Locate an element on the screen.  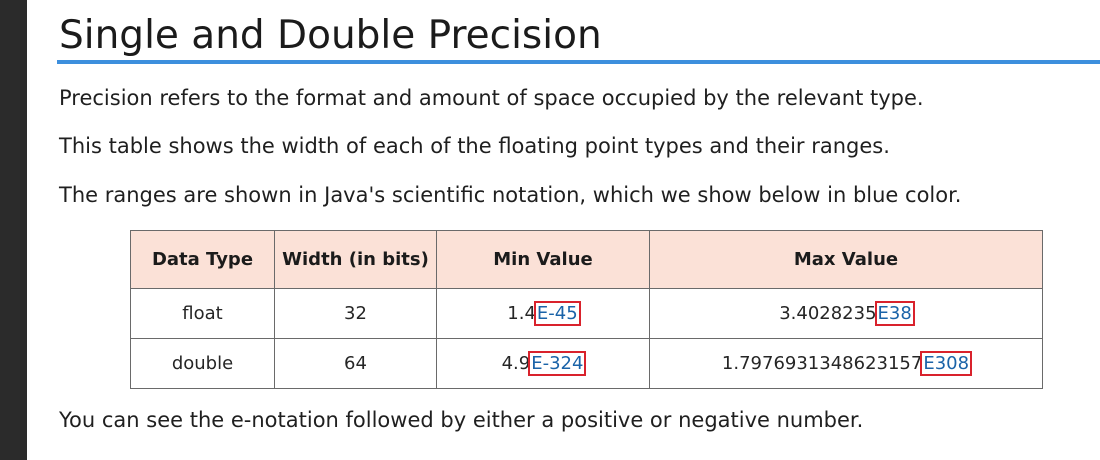
max-exponent-highlight: E38 is located at coordinates (894, 313).